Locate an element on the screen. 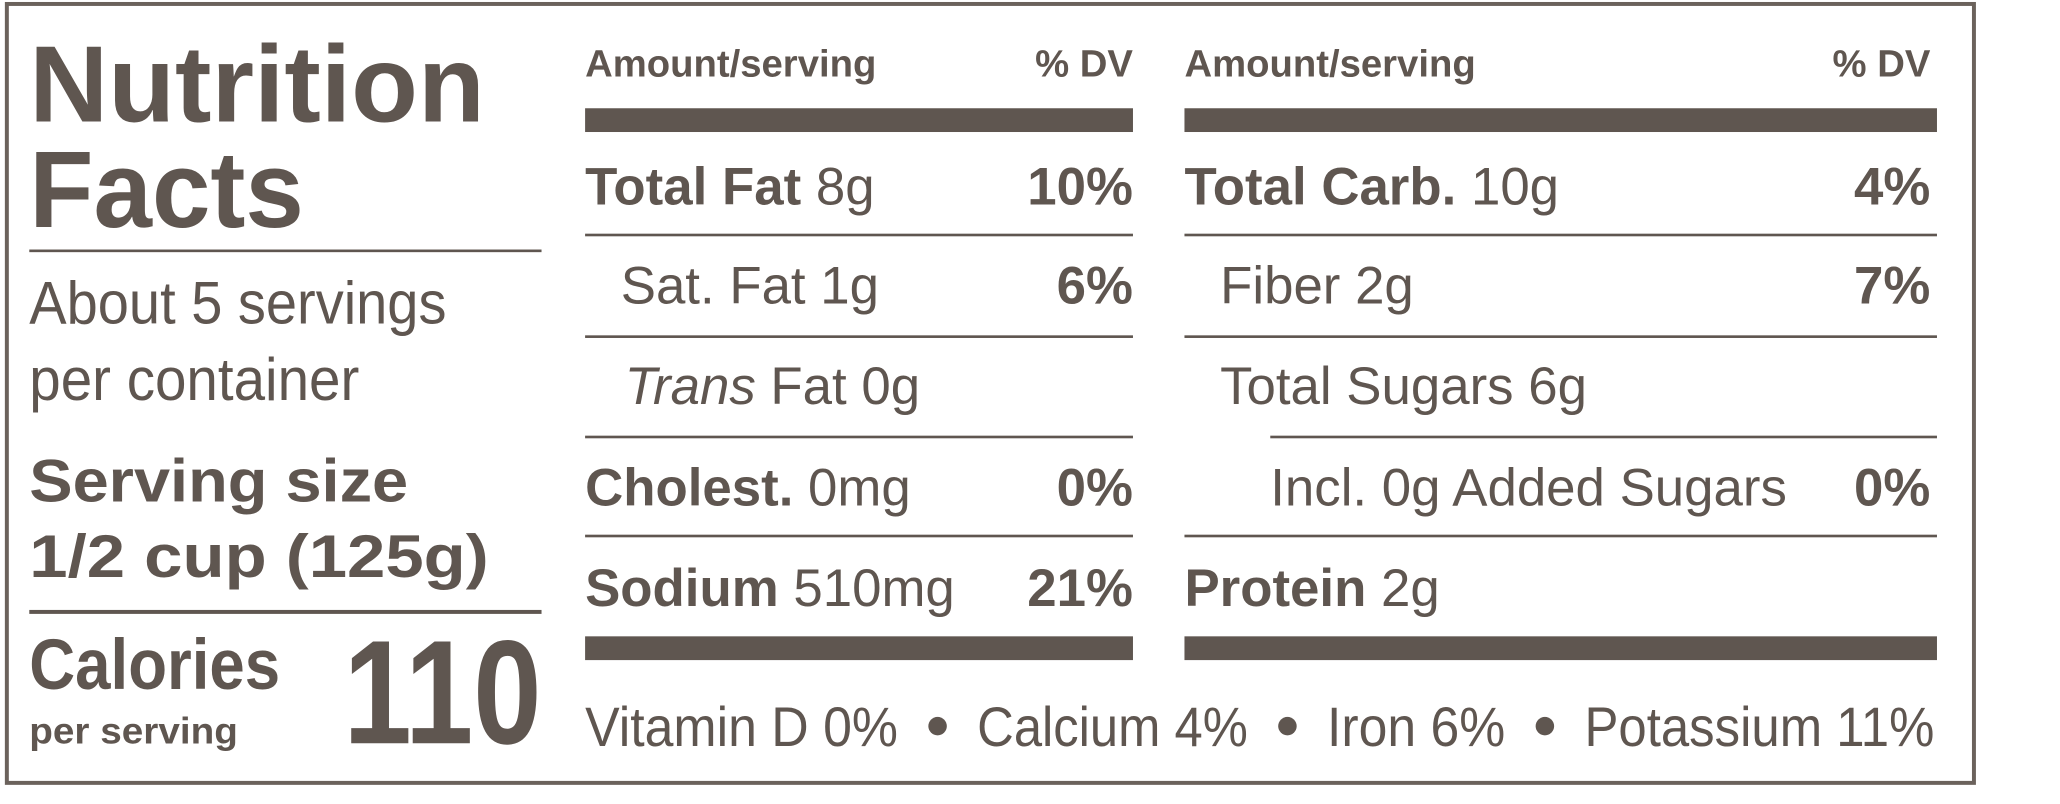  title: Facts is located at coordinates (166, 189).